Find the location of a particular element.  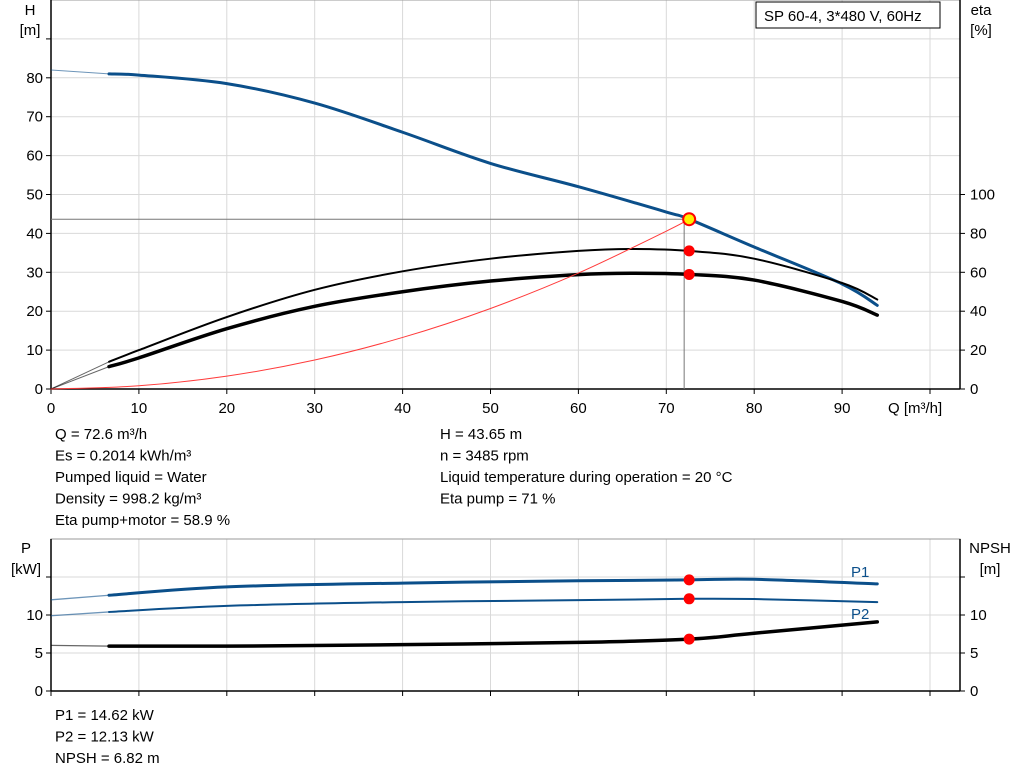

y-tick-label: 5 is located at coordinates (39, 653).